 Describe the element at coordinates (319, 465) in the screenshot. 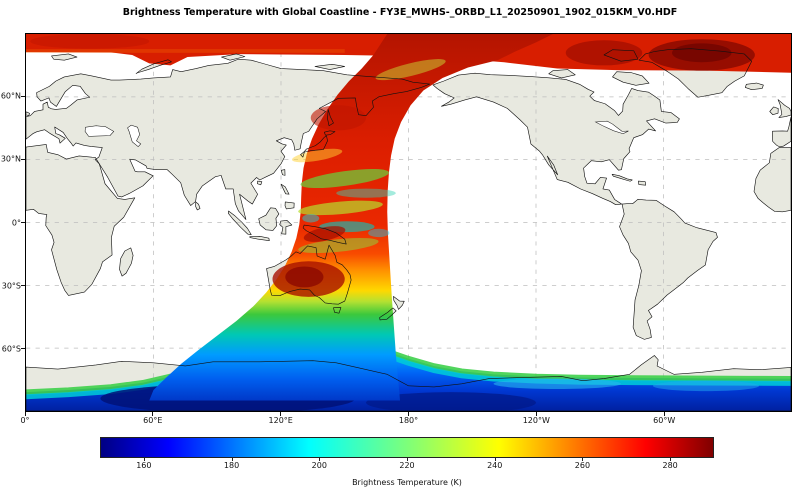

I see `colorbar-tick-label: 200` at that location.